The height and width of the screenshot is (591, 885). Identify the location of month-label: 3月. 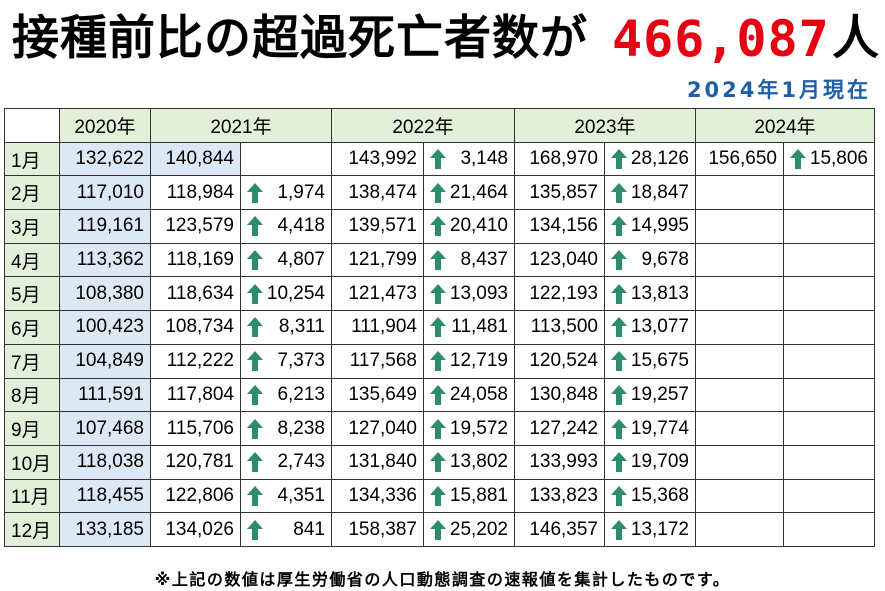
(32, 226).